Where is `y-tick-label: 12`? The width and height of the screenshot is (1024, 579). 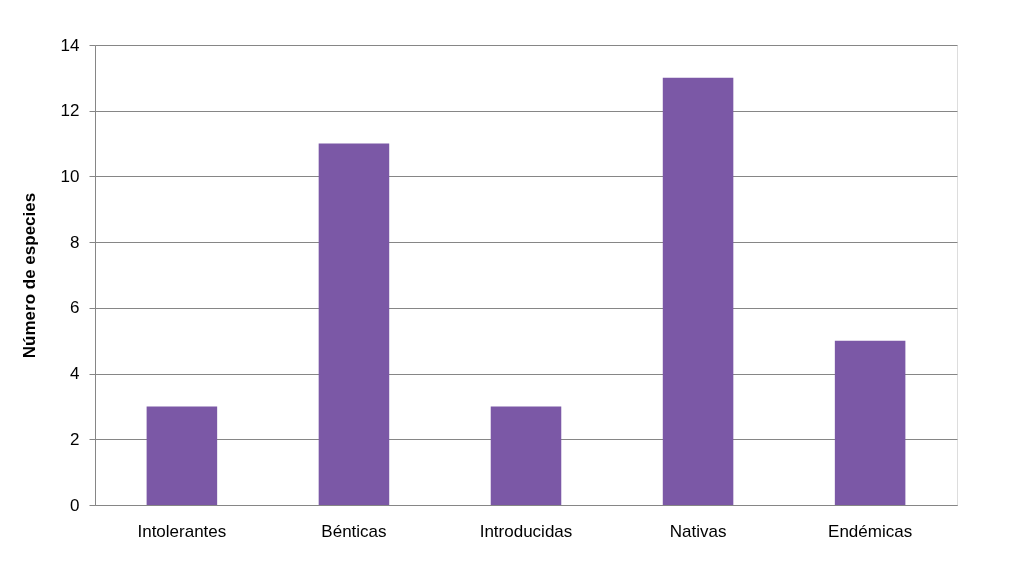 y-tick-label: 12 is located at coordinates (70, 111).